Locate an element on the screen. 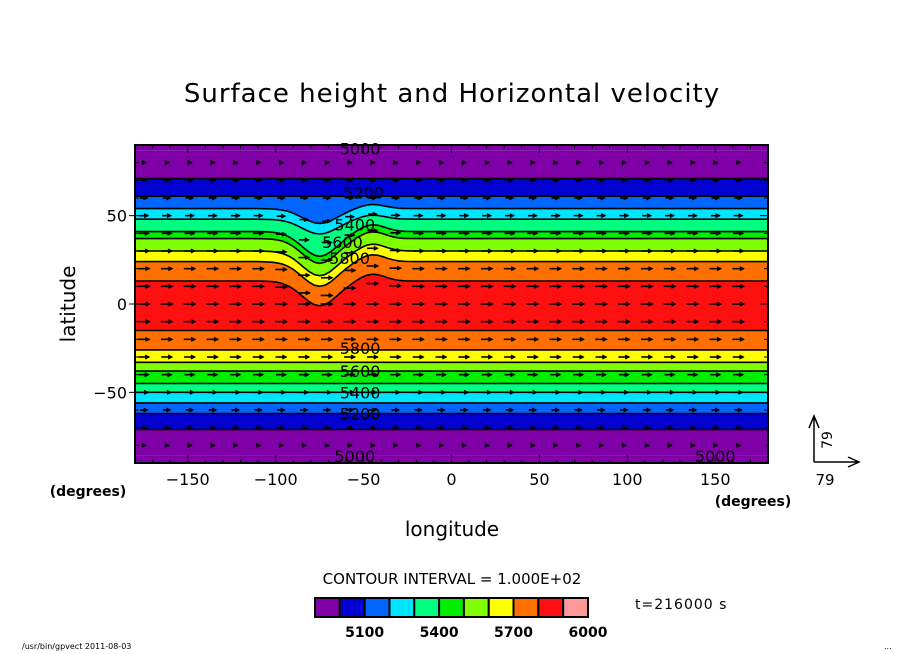  time-label: t=216000 s is located at coordinates (681, 605).